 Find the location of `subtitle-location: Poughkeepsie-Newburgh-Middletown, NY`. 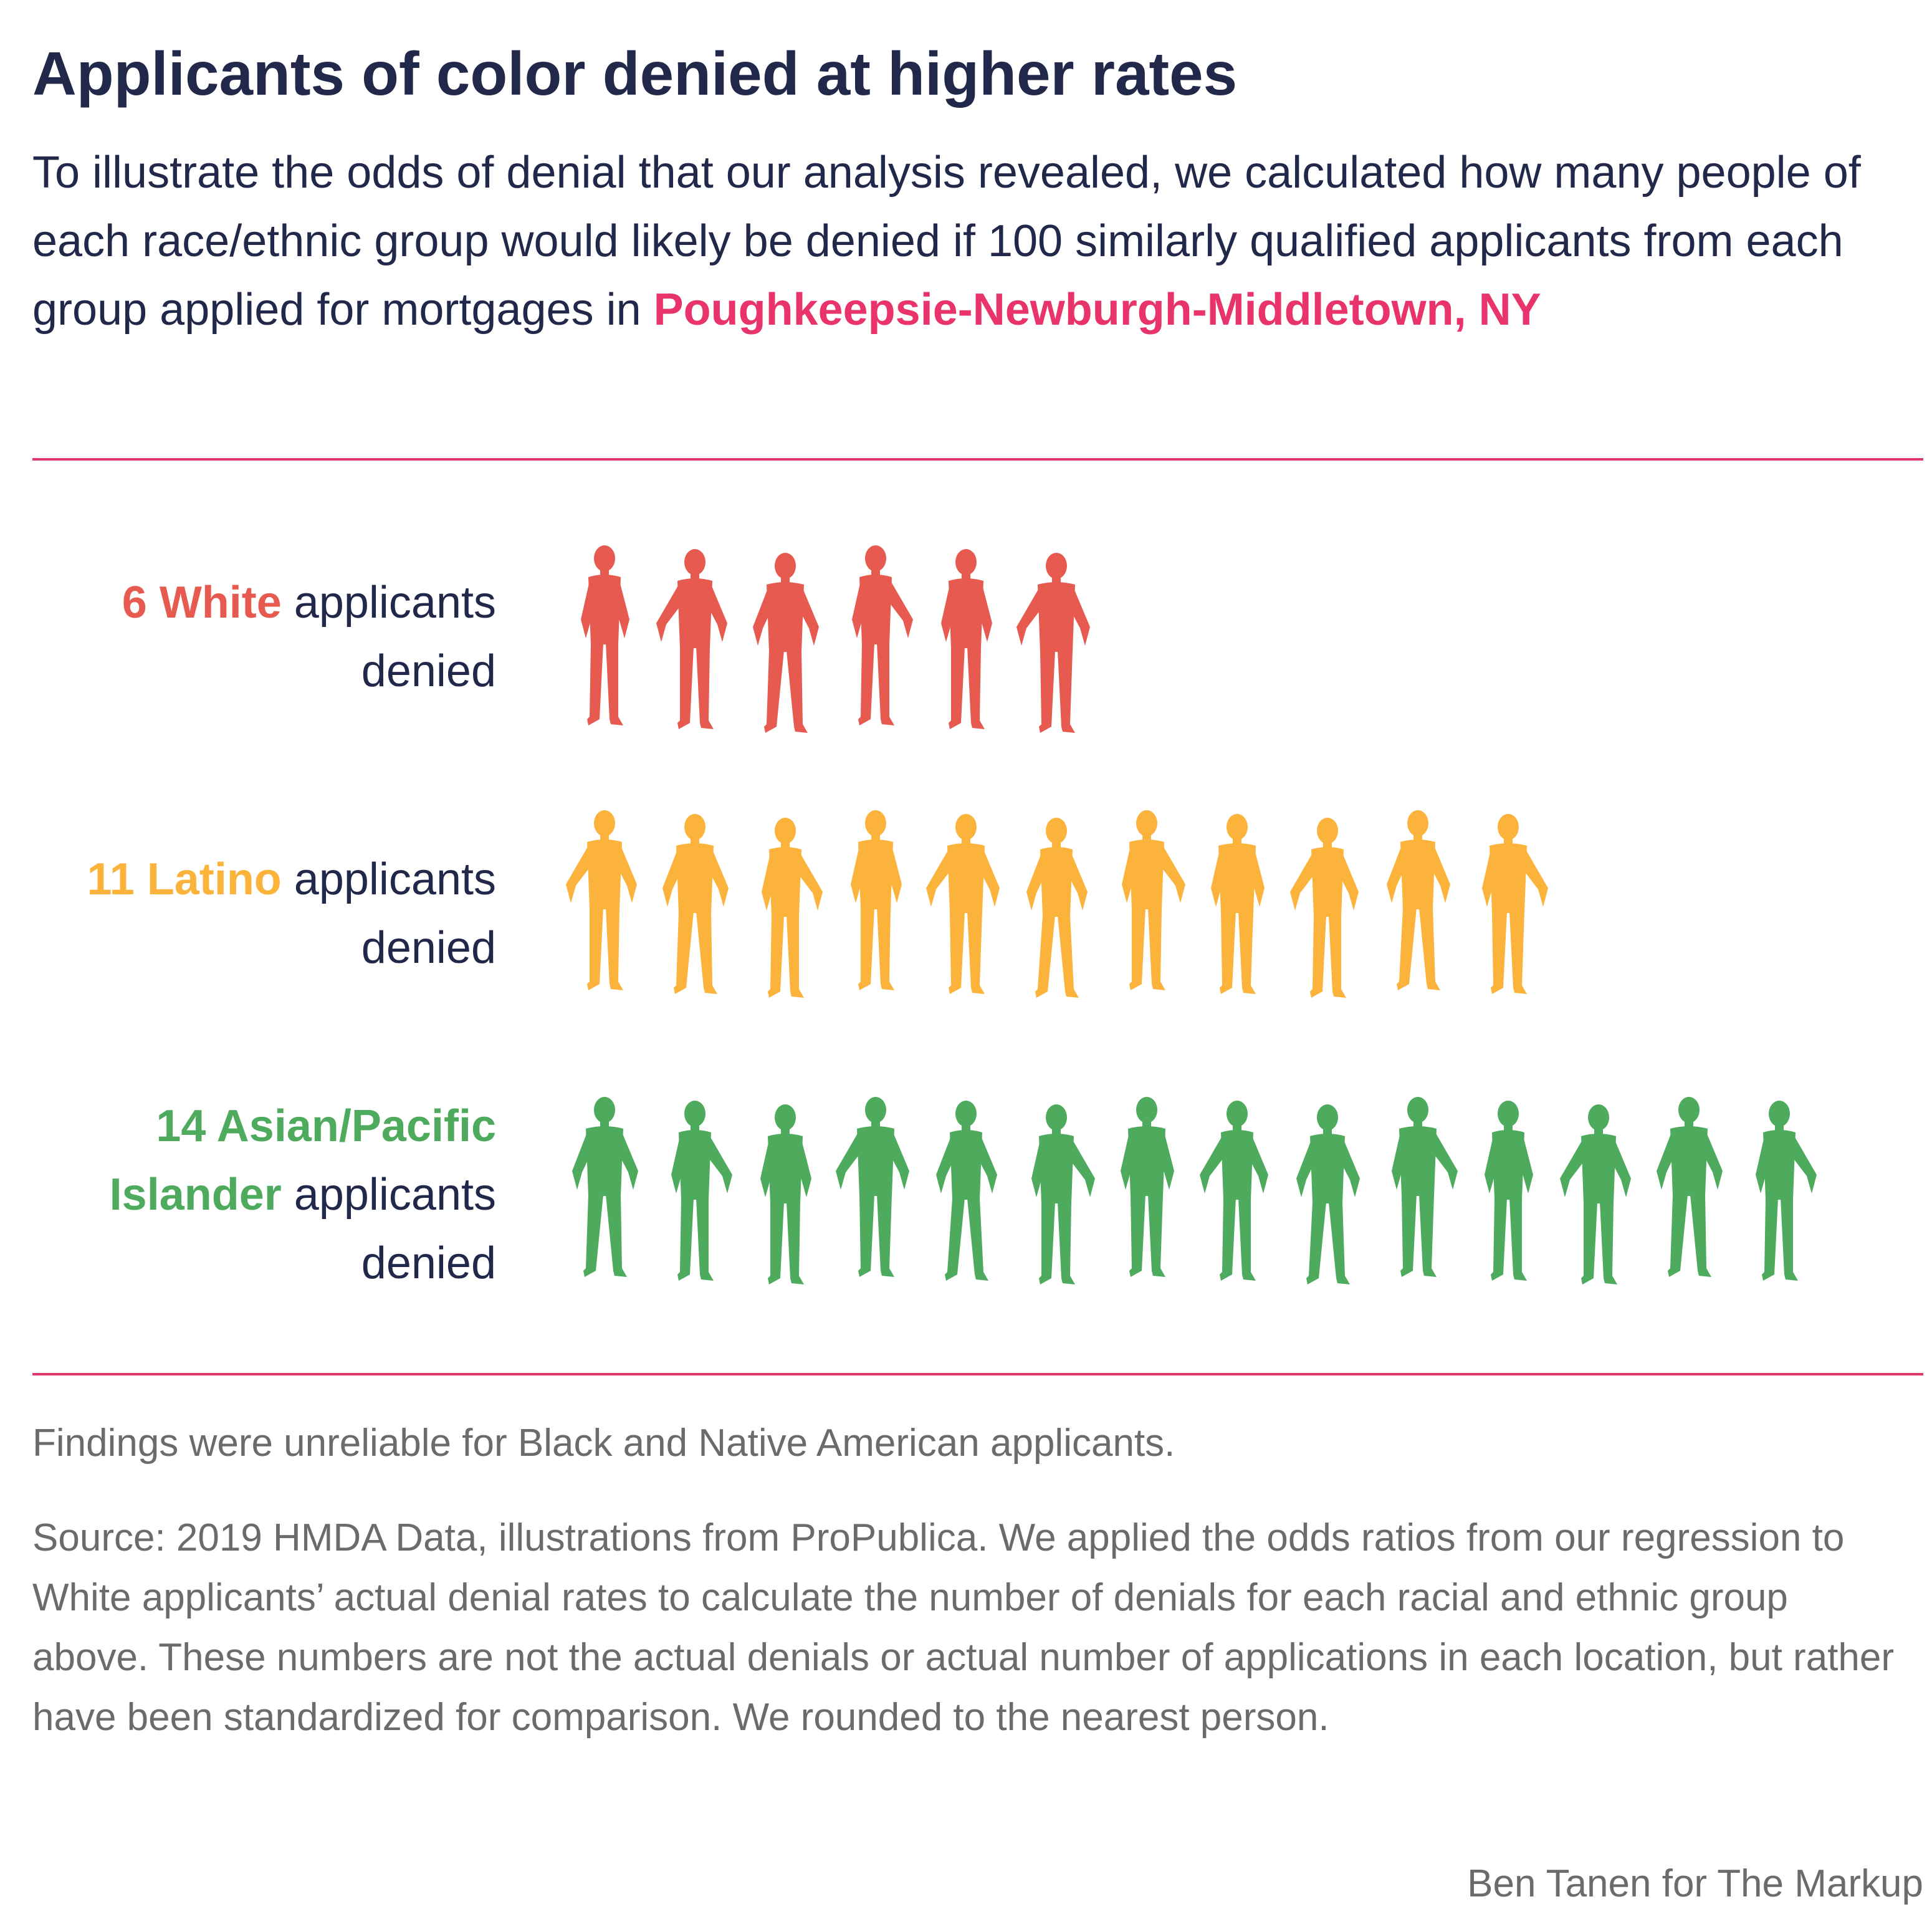

subtitle-location: Poughkeepsie-Newburgh-Middletown, NY is located at coordinates (1097, 310).